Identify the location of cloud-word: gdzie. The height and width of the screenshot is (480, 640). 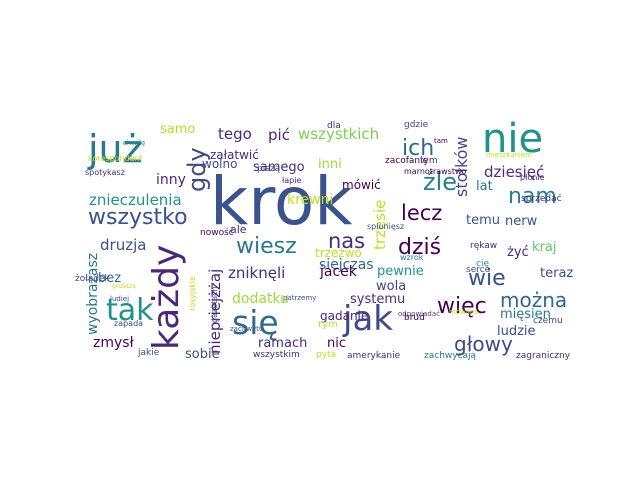
(416, 125).